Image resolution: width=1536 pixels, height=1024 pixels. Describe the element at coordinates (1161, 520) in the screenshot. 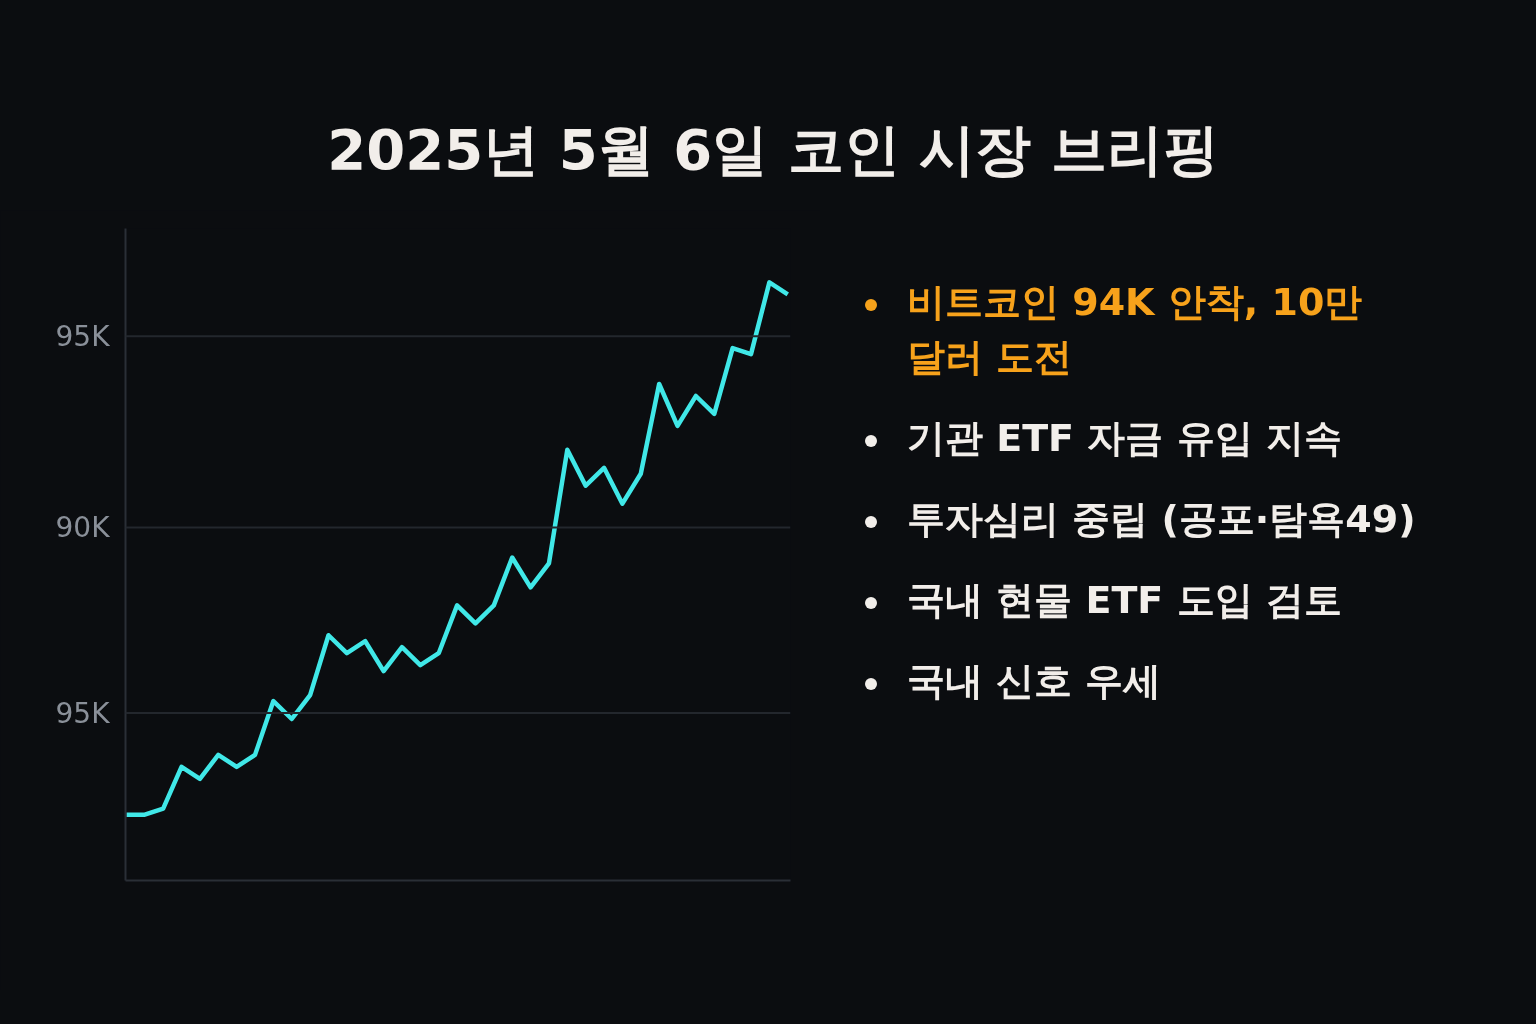

I see `text: 투자심리 중립 (공포·탐욕49)` at that location.